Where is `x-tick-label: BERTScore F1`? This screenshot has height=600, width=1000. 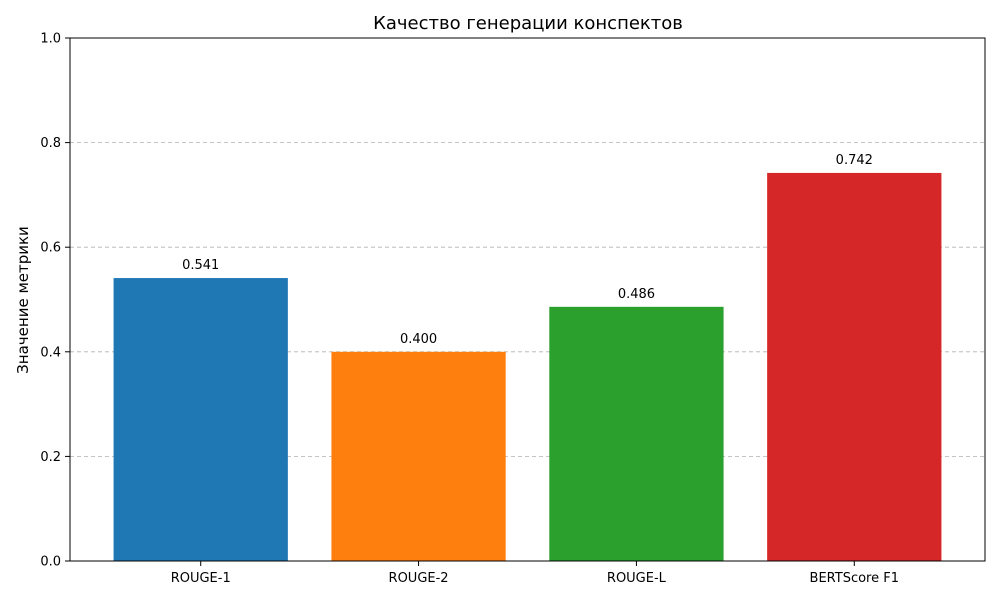 x-tick-label: BERTScore F1 is located at coordinates (854, 578).